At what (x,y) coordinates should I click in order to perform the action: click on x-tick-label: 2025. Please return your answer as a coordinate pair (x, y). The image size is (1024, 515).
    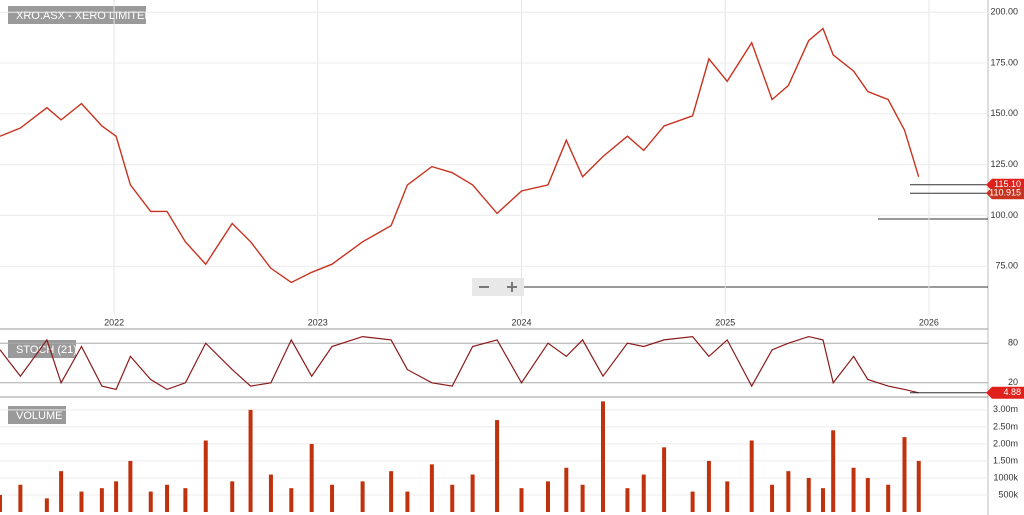
    Looking at the image, I should click on (725, 322).